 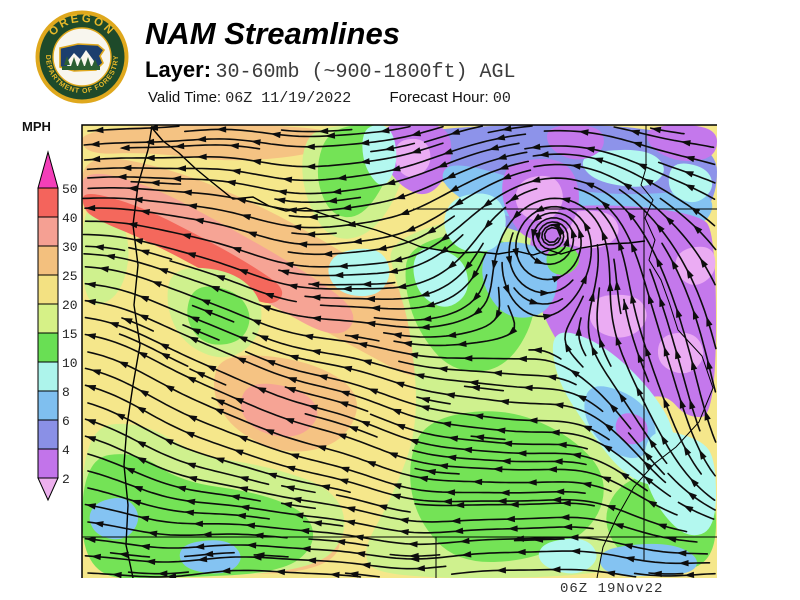 What do you see at coordinates (48, 169) in the screenshot?
I see `legend-arrow-over-max` at bounding box center [48, 169].